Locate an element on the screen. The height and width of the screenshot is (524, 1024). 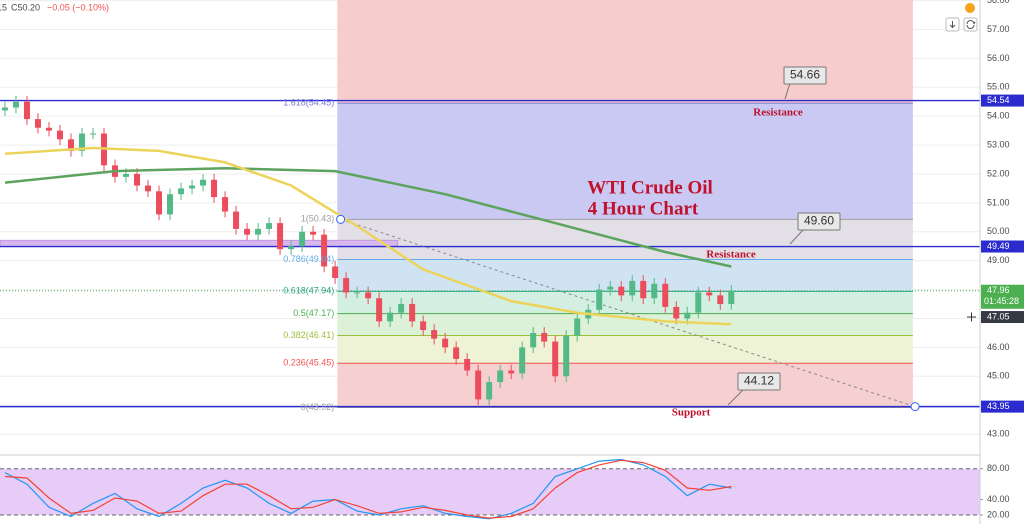
fib-label: 1(50.43) is located at coordinates (318, 219).